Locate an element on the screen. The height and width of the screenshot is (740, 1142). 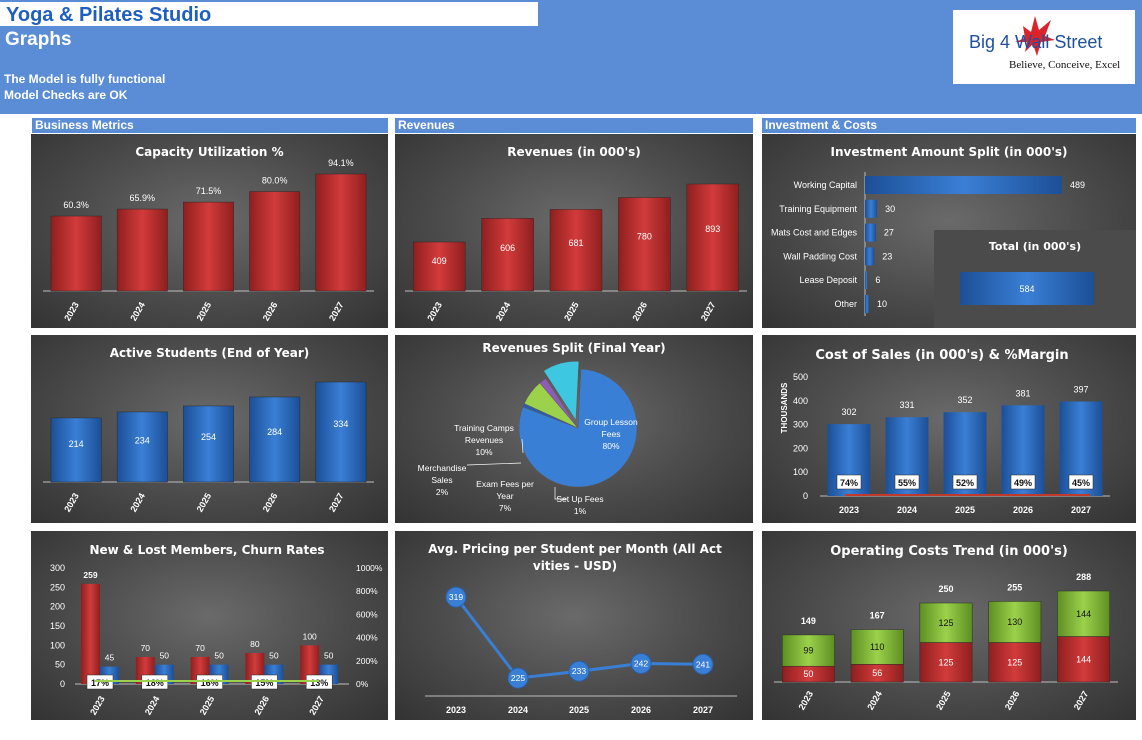
data-label: 397 is located at coordinates (1080, 390).